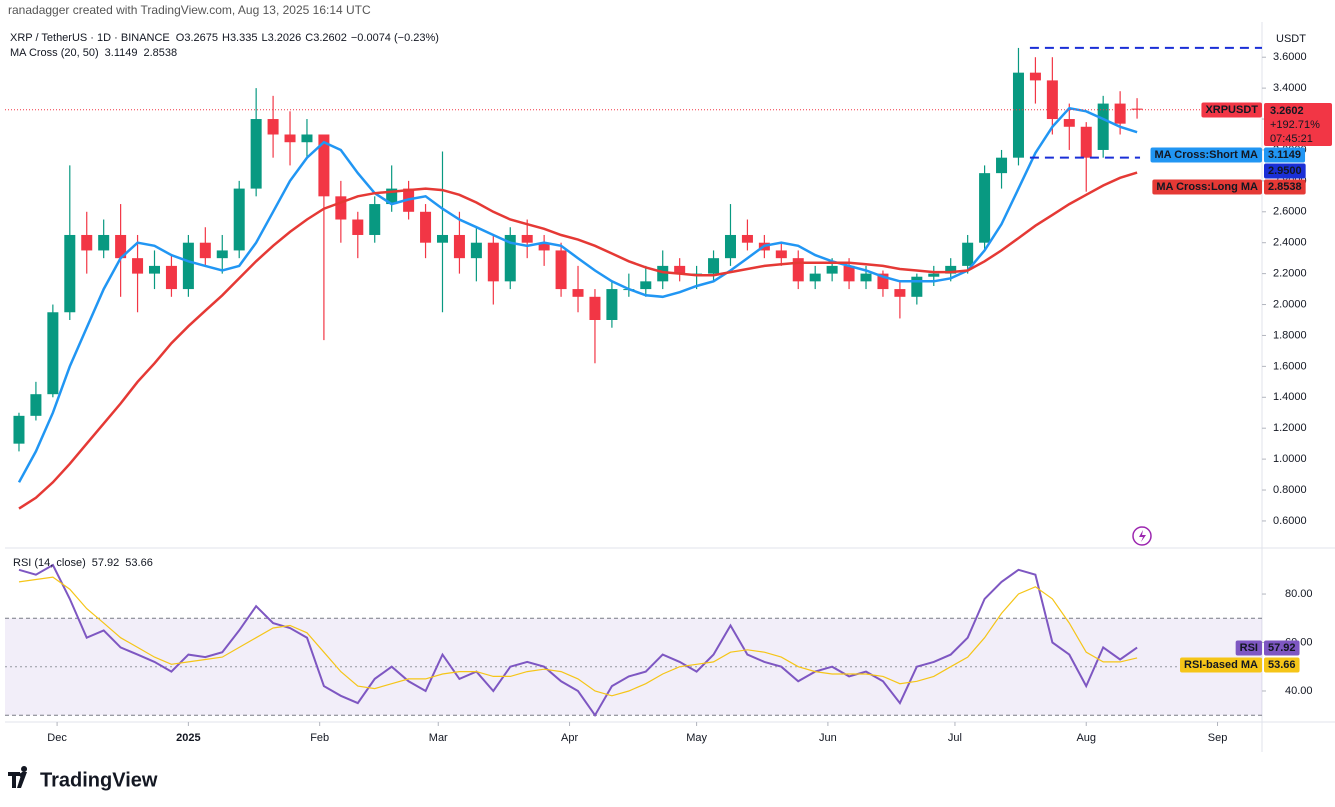 This screenshot has height=807, width=1335. What do you see at coordinates (139, 563) in the screenshot?
I see `rsi-ma-value: 53.66` at bounding box center [139, 563].